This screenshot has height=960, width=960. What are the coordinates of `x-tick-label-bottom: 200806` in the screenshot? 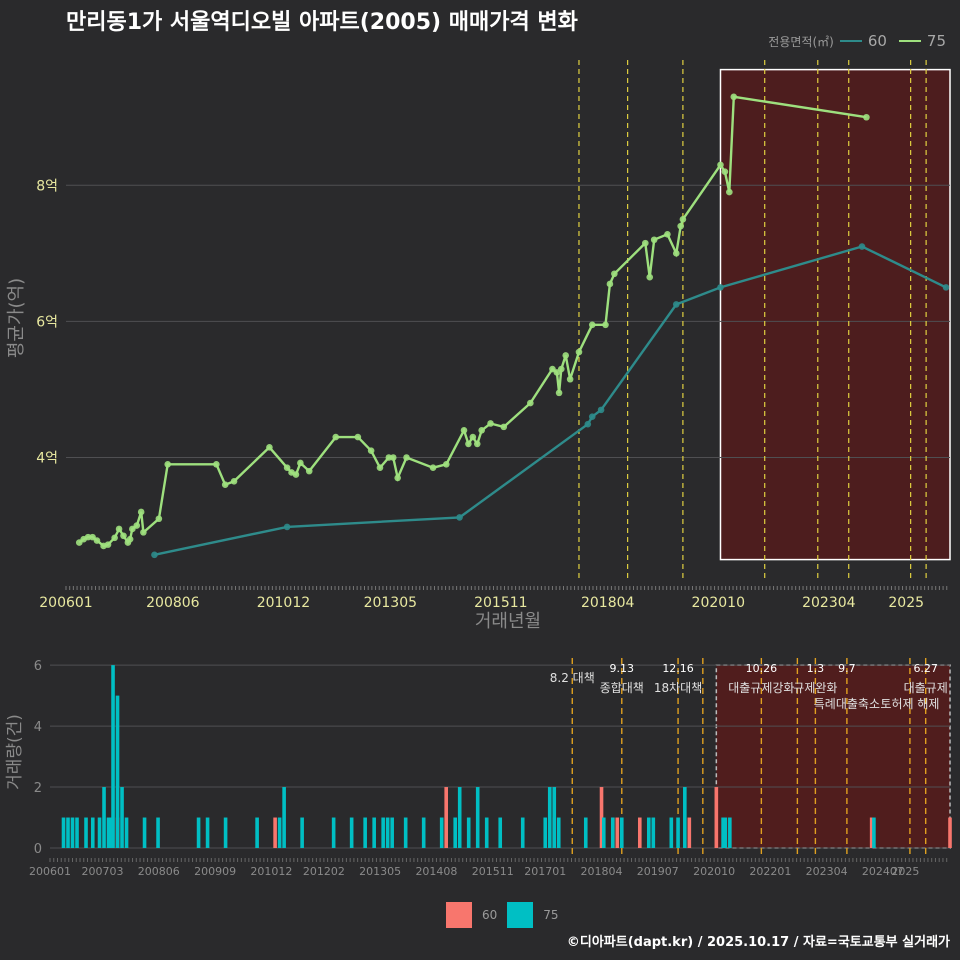 It's located at (159, 871).